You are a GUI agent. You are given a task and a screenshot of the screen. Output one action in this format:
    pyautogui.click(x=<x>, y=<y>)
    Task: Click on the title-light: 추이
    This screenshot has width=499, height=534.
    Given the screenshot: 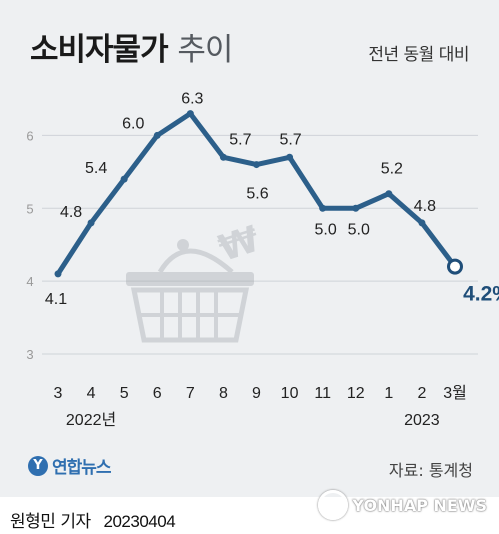 What is the action you would take?
    pyautogui.click(x=205, y=50)
    